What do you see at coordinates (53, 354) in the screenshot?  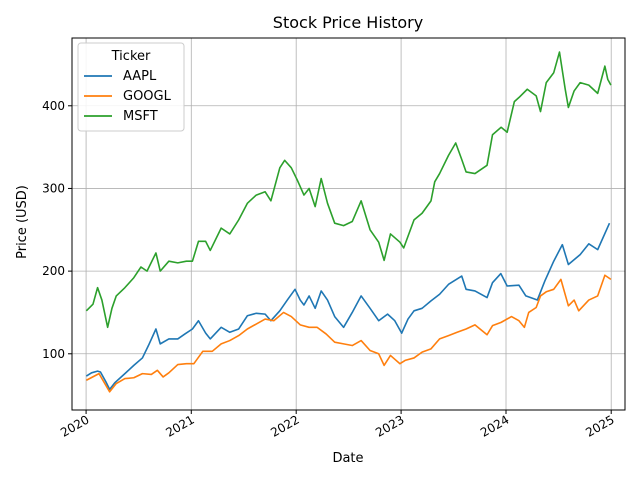 I see `y-tick-label: 100` at bounding box center [53, 354].